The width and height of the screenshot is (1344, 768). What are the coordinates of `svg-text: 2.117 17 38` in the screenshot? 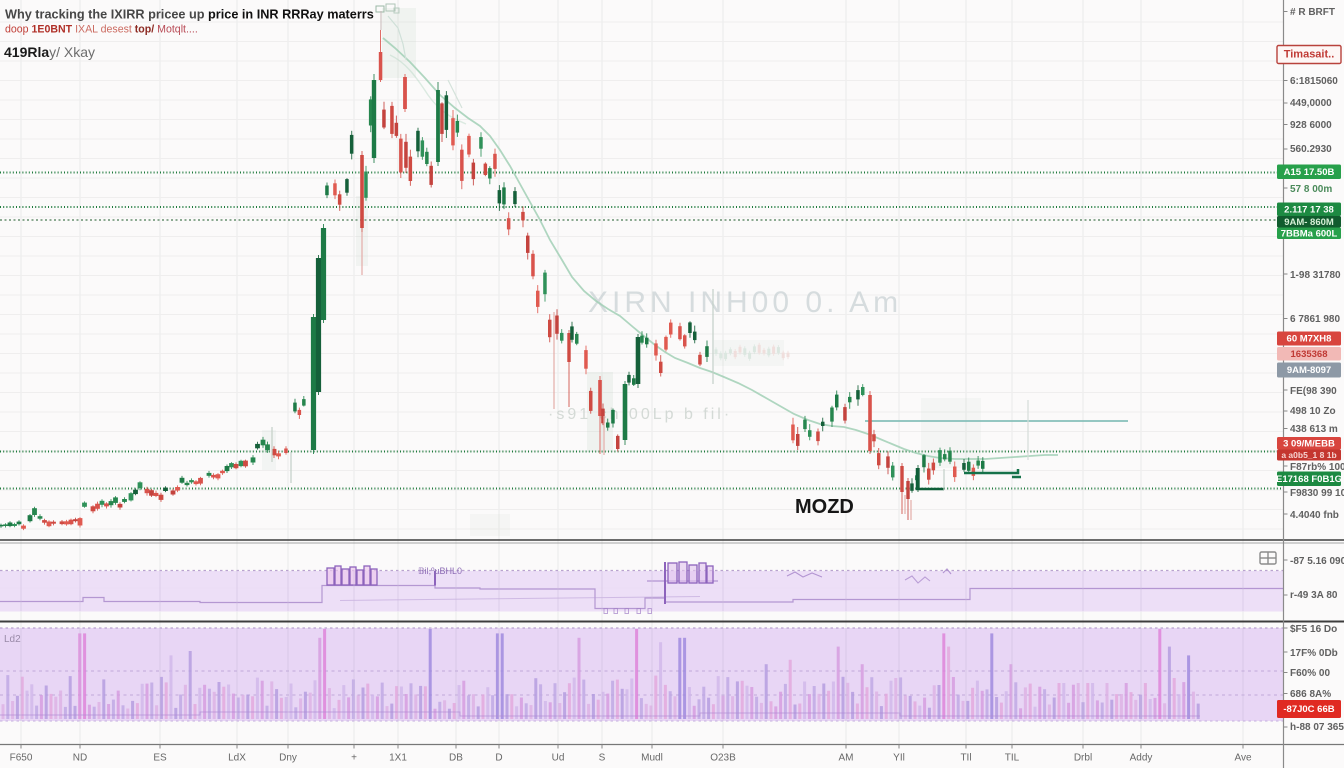 It's located at (1309, 209).